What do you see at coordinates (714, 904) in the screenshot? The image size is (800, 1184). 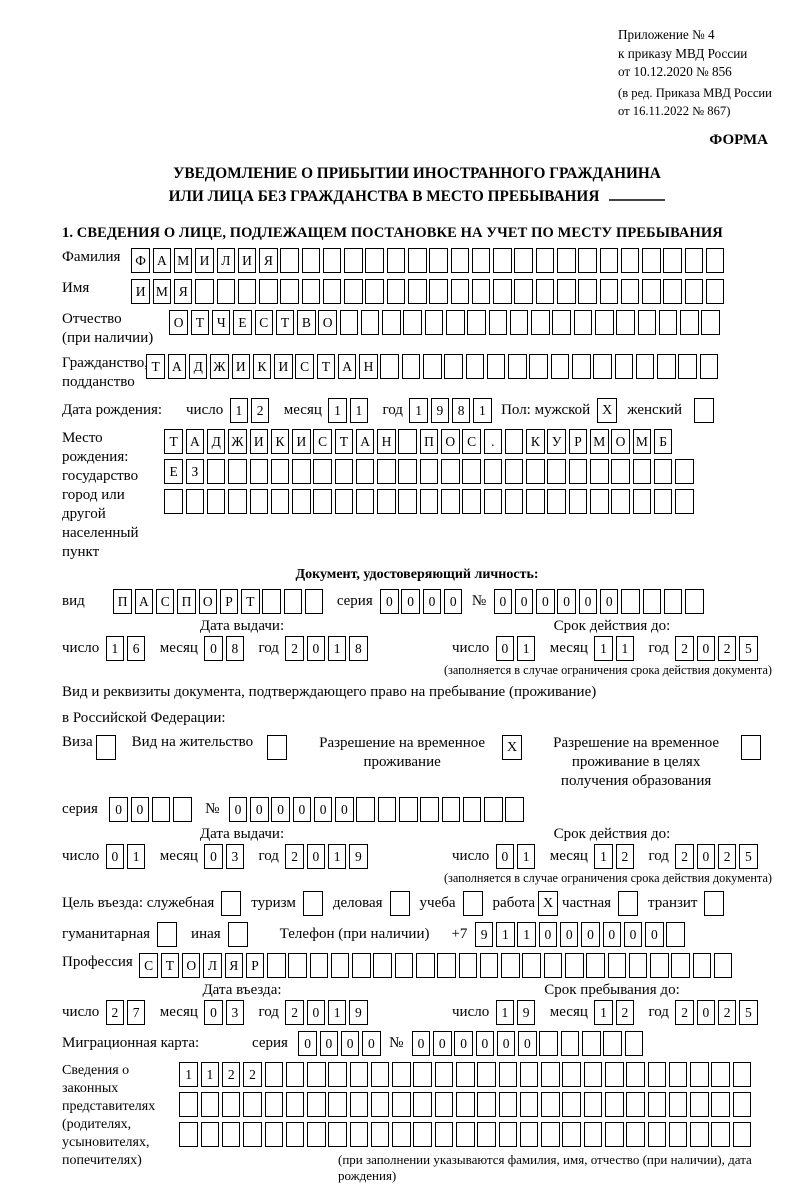 I see `purpose-transit-checkbox` at bounding box center [714, 904].